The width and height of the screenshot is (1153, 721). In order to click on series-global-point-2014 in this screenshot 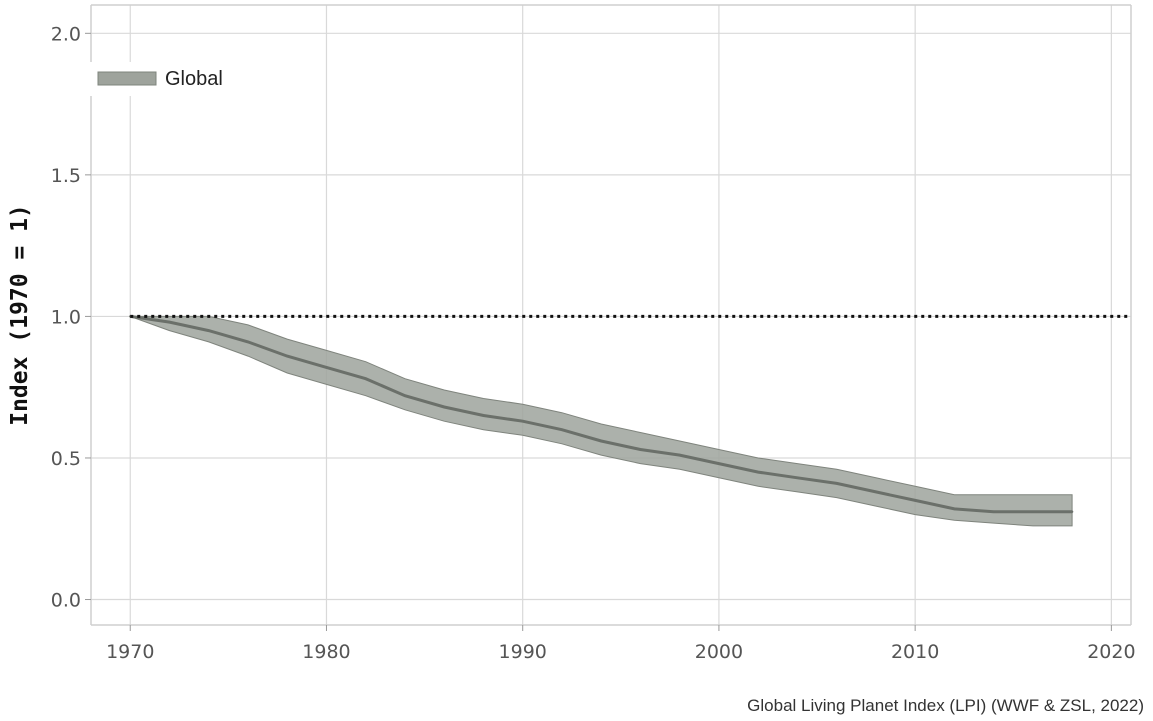, I will do `click(993, 511)`.